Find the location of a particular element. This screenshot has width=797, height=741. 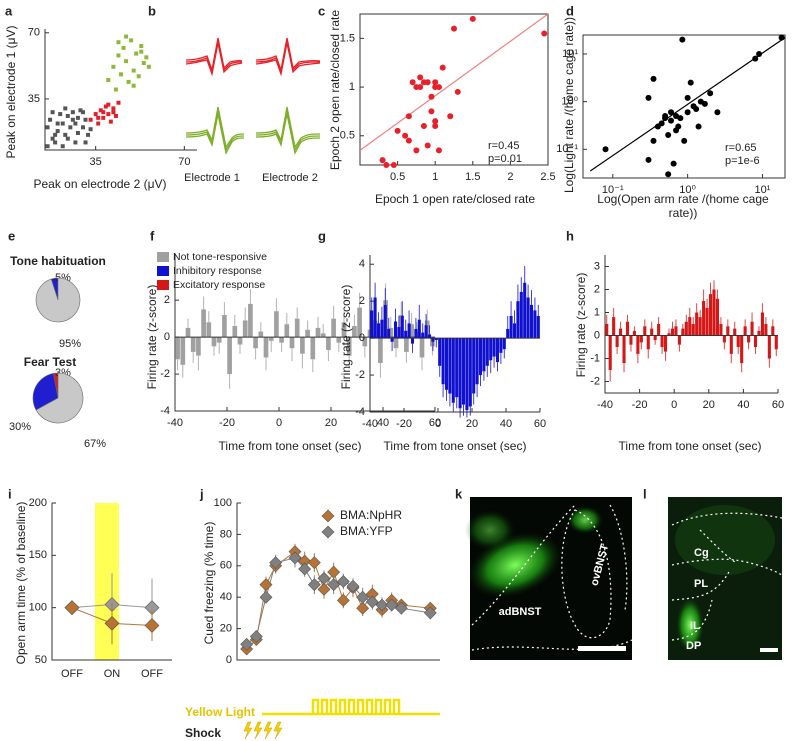

annotation: p=1e-6 is located at coordinates (742, 161).